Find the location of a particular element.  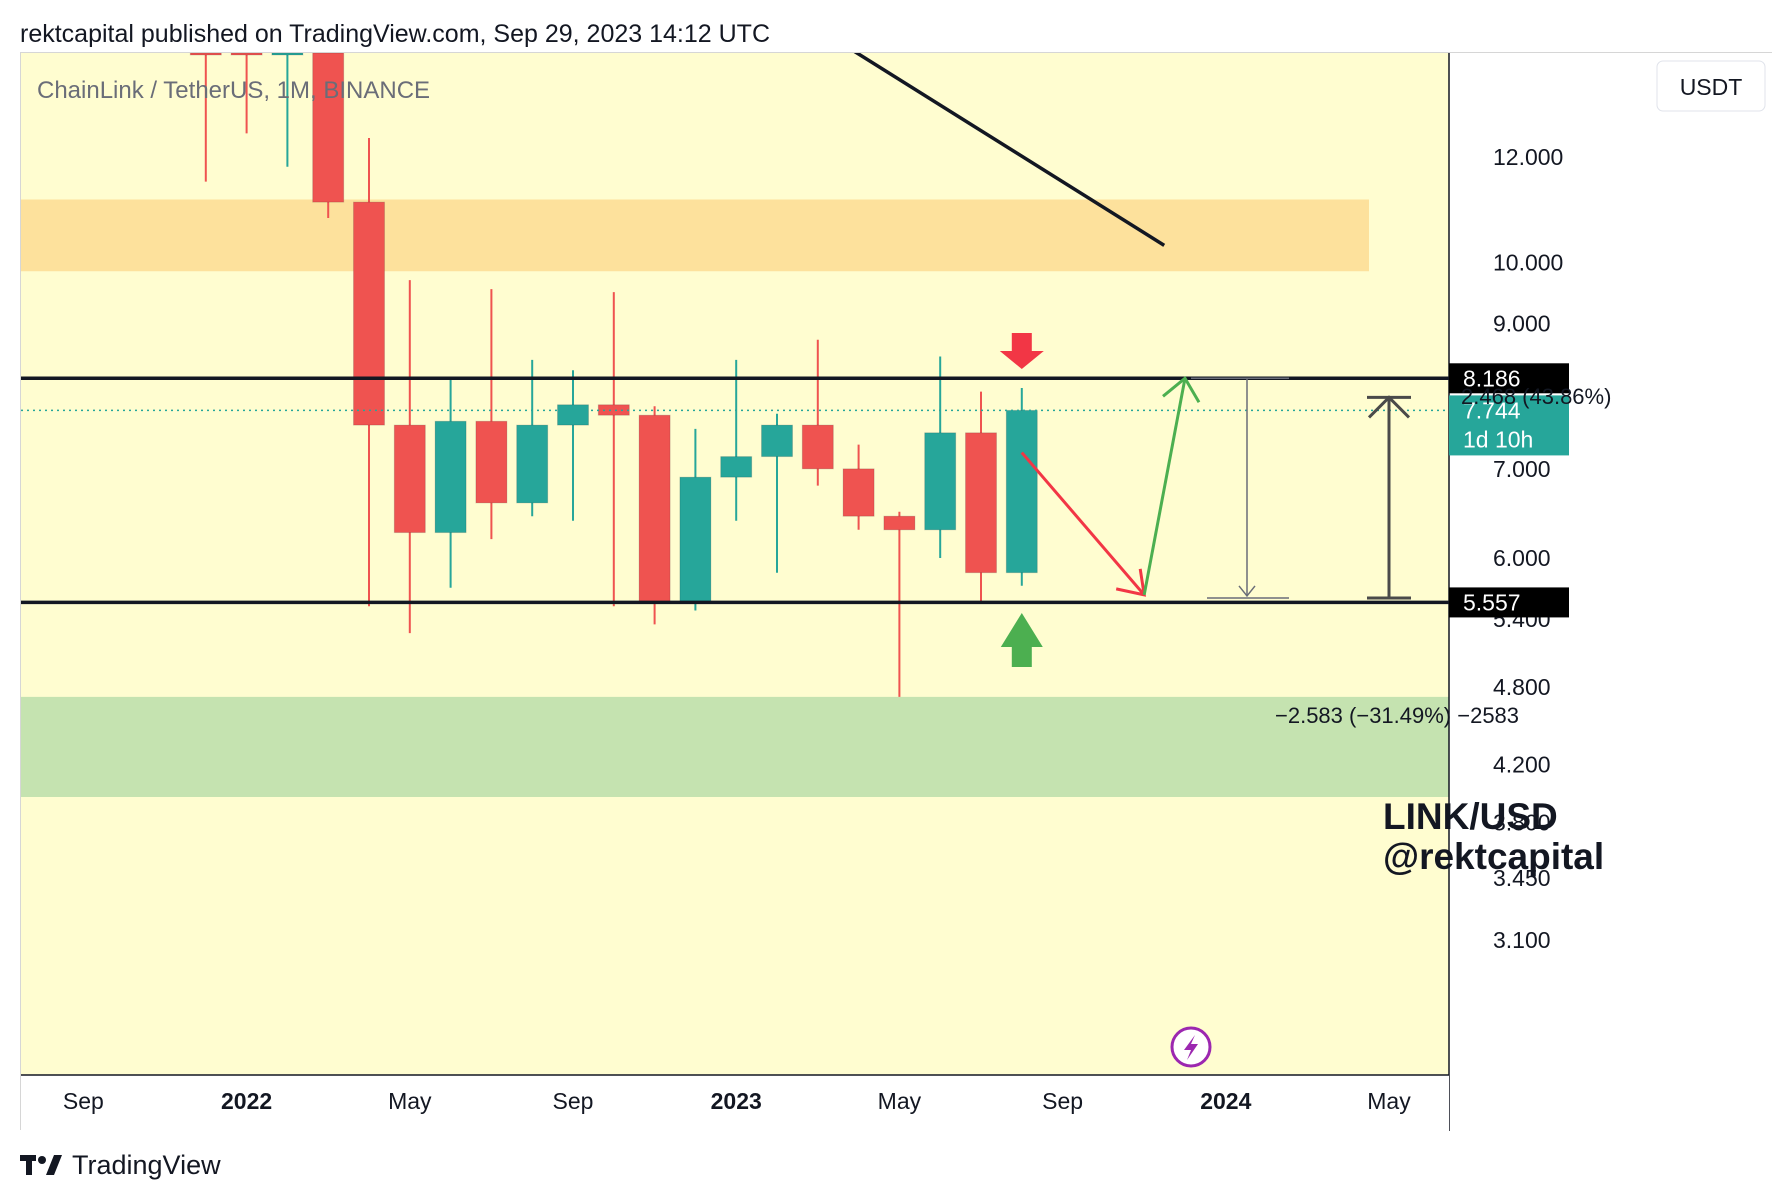

projection-up-line is located at coordinates (1164, 487).